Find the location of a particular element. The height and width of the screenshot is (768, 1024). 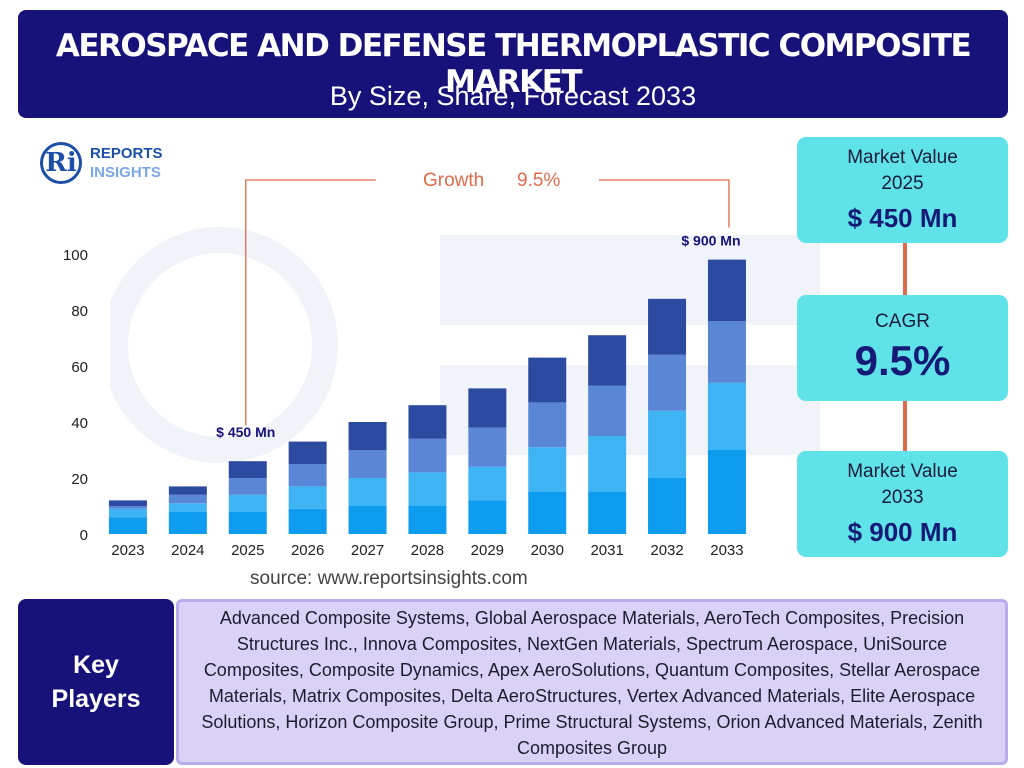

market-value-2033-label: Market Value is located at coordinates (902, 471).